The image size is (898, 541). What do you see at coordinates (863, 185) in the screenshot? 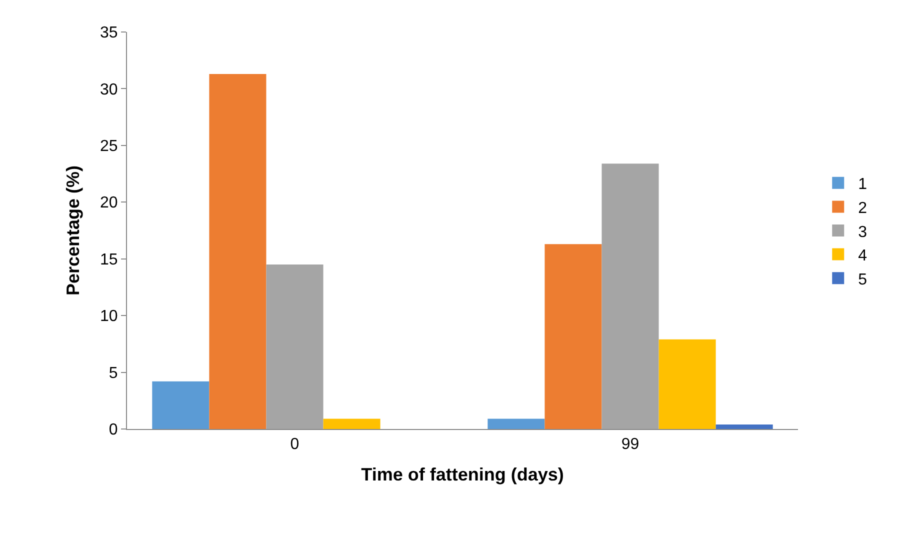
I see `legend-label: 1` at bounding box center [863, 185].